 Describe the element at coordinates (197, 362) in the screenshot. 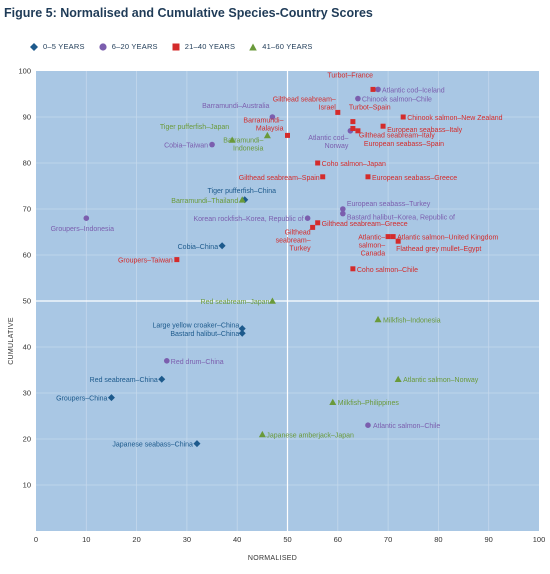

I see `point-label: Red drum–China` at that location.